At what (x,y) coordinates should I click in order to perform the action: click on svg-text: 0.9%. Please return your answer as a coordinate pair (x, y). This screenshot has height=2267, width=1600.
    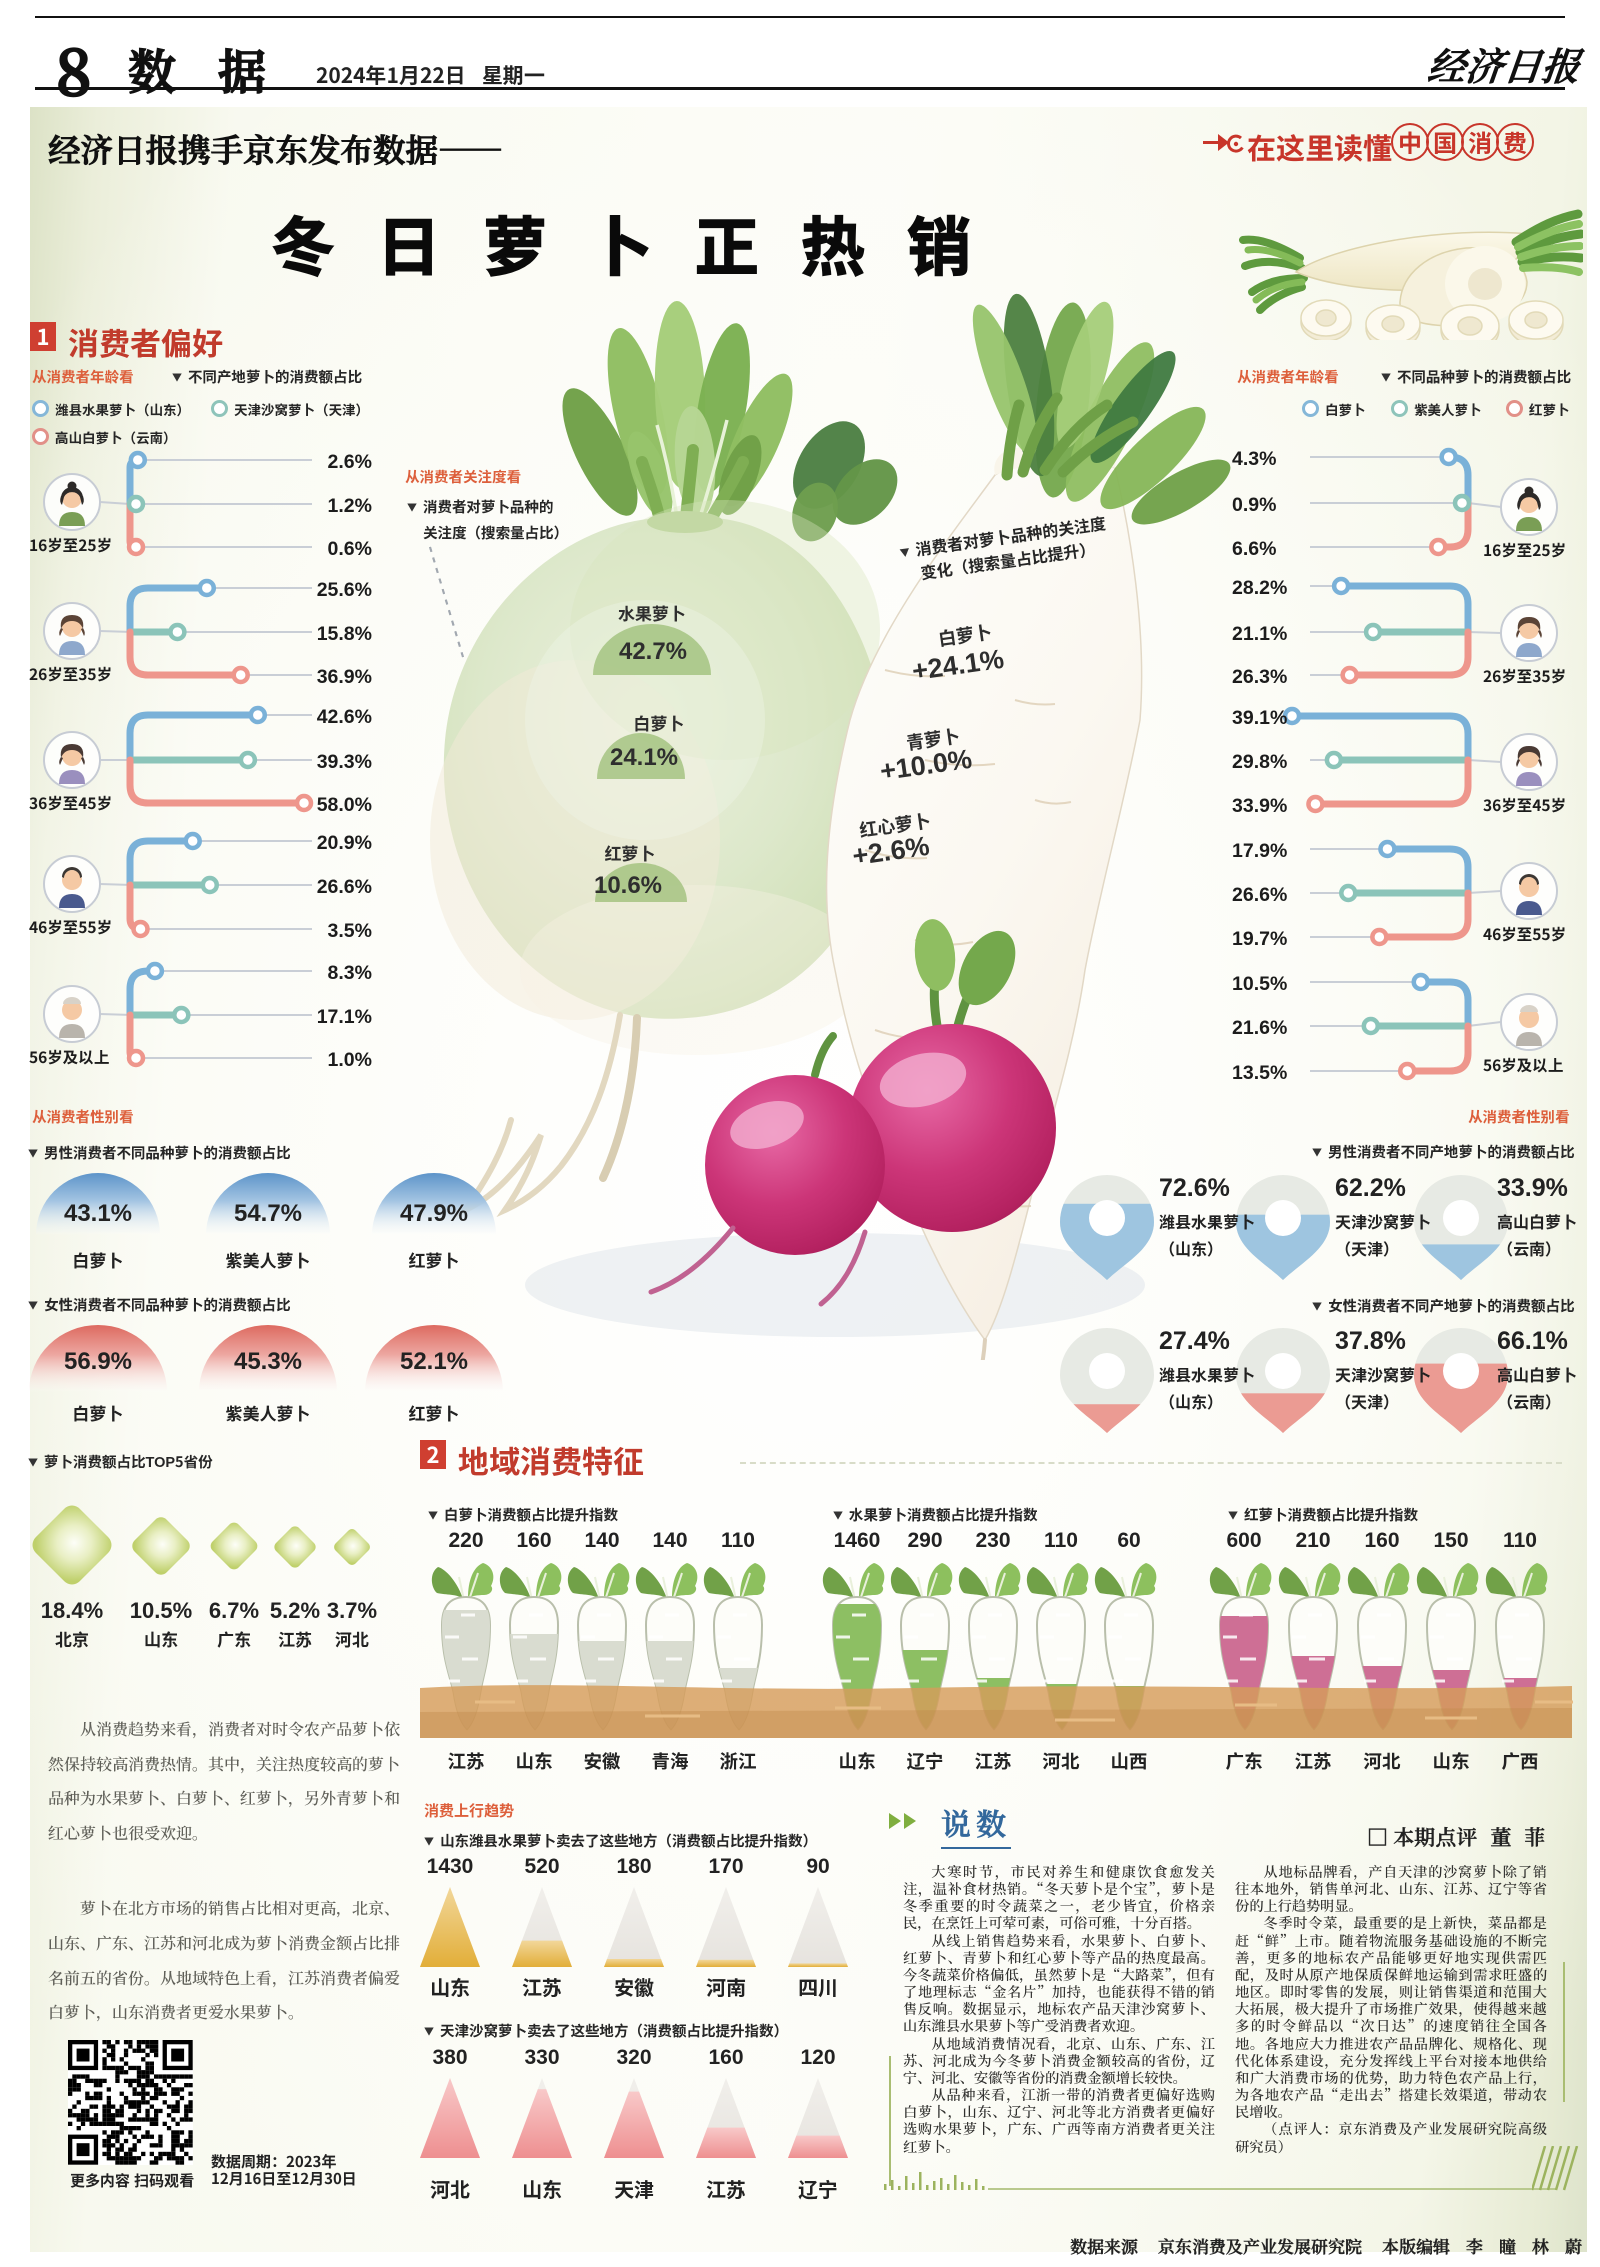
    Looking at the image, I should click on (1254, 505).